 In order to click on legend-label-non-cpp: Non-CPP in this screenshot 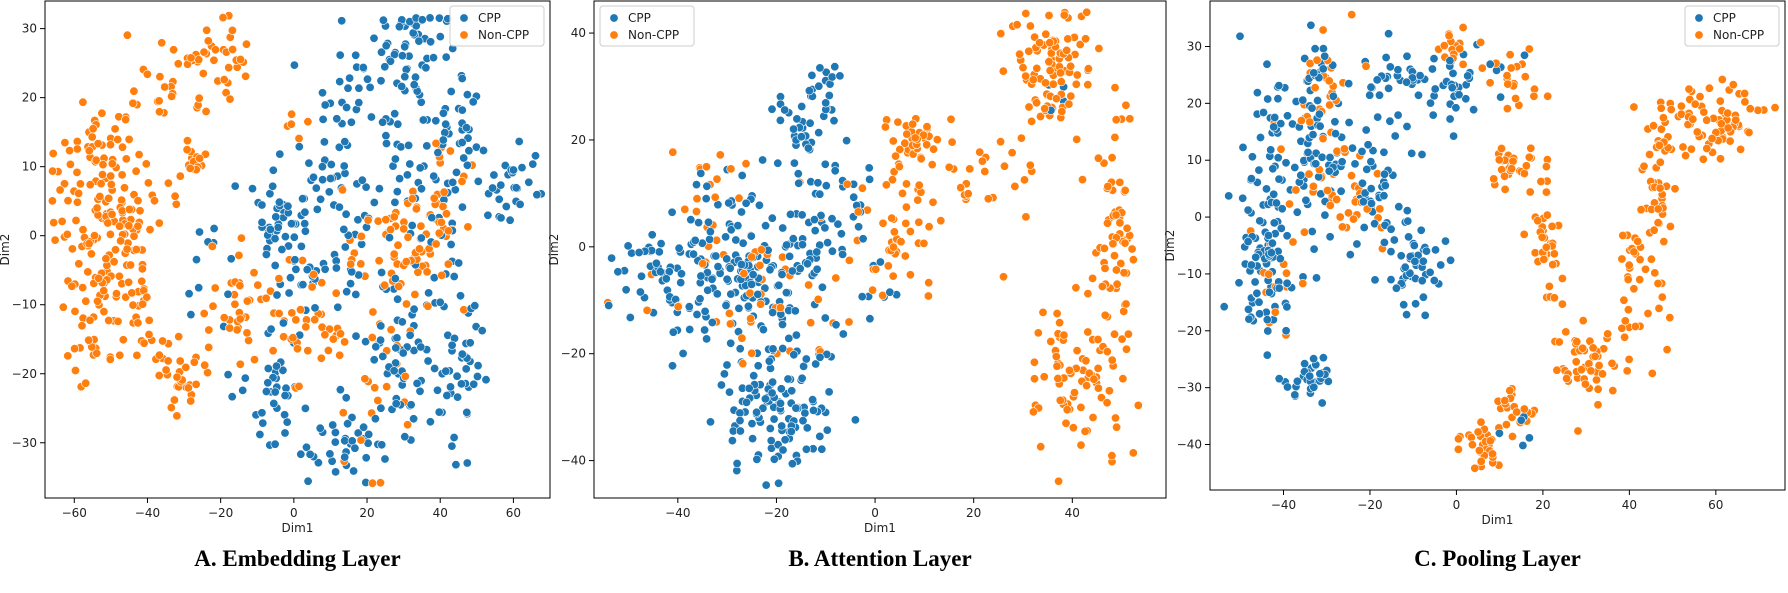, I will do `click(1738, 35)`.